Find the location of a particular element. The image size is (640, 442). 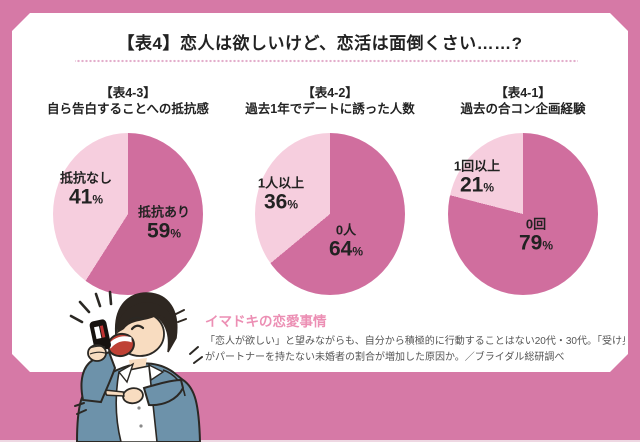

emphasis-lines-icon is located at coordinates (91, 307).